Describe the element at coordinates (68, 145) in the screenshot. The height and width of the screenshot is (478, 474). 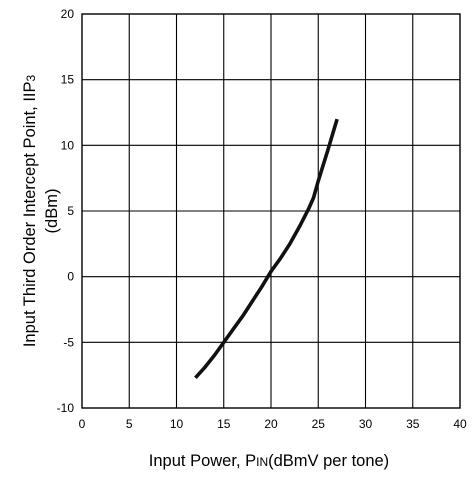
I see `y-tick-label: 10` at that location.